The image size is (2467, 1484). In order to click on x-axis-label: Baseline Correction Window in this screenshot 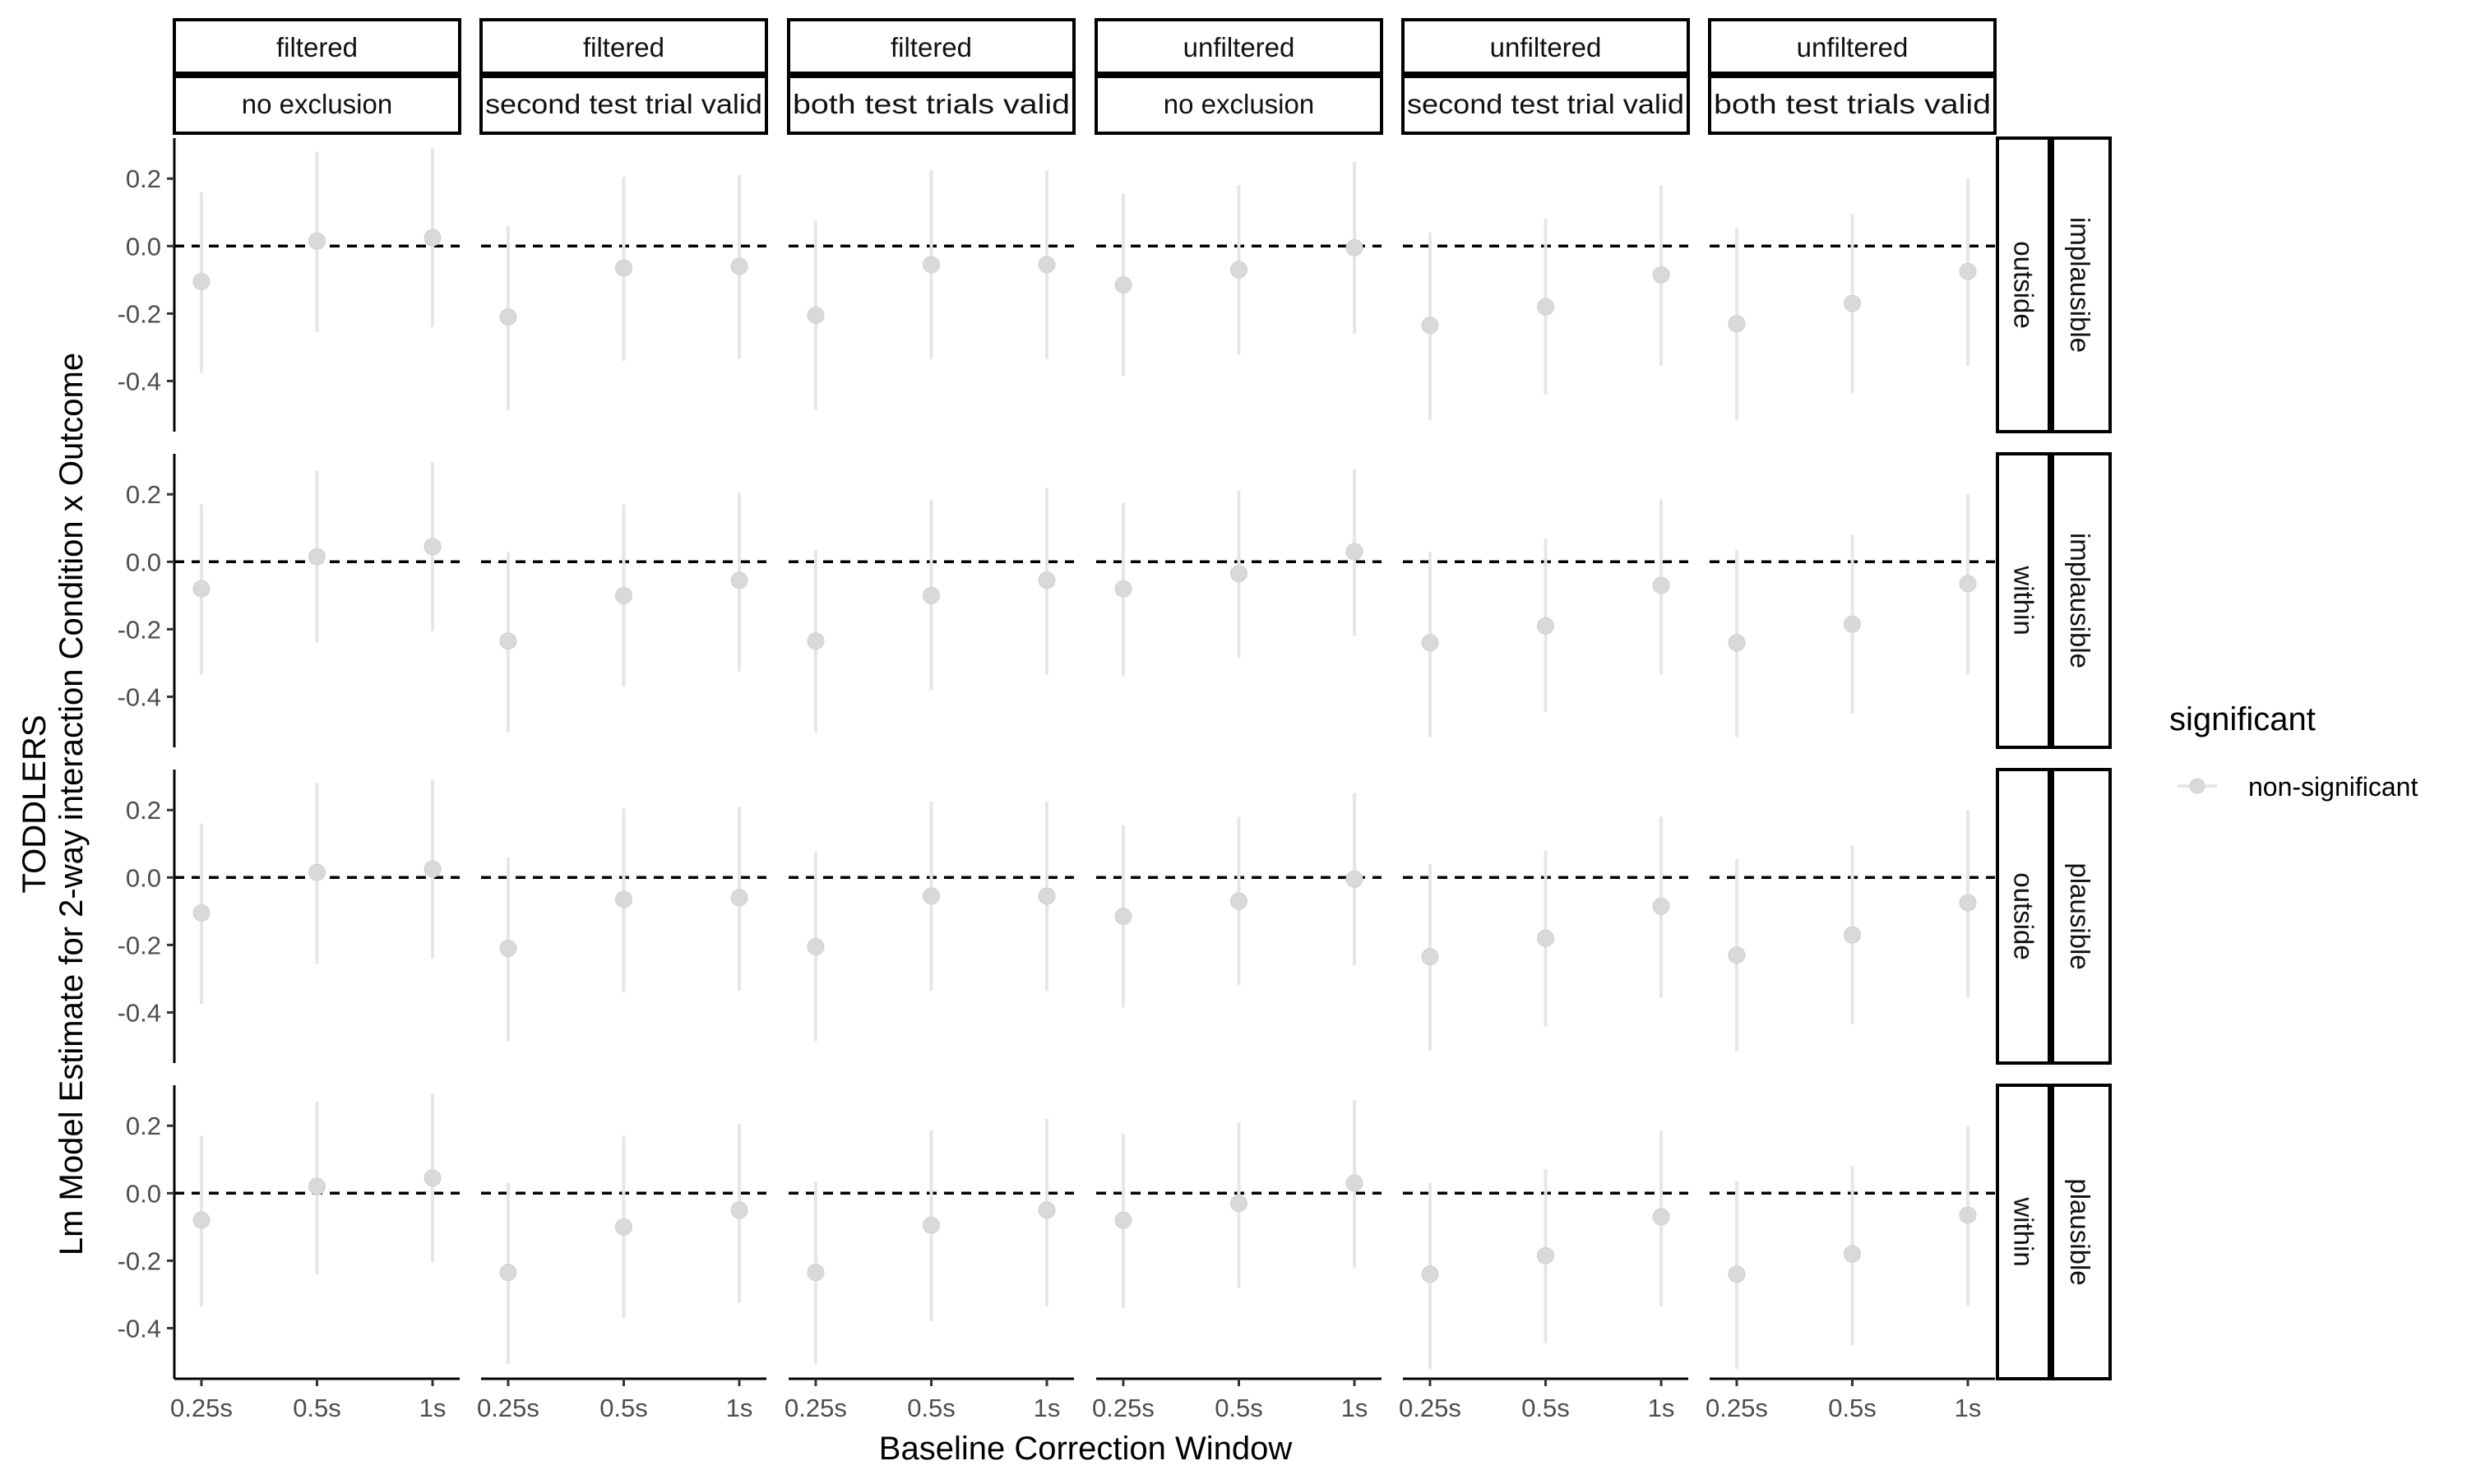, I will do `click(1086, 1449)`.